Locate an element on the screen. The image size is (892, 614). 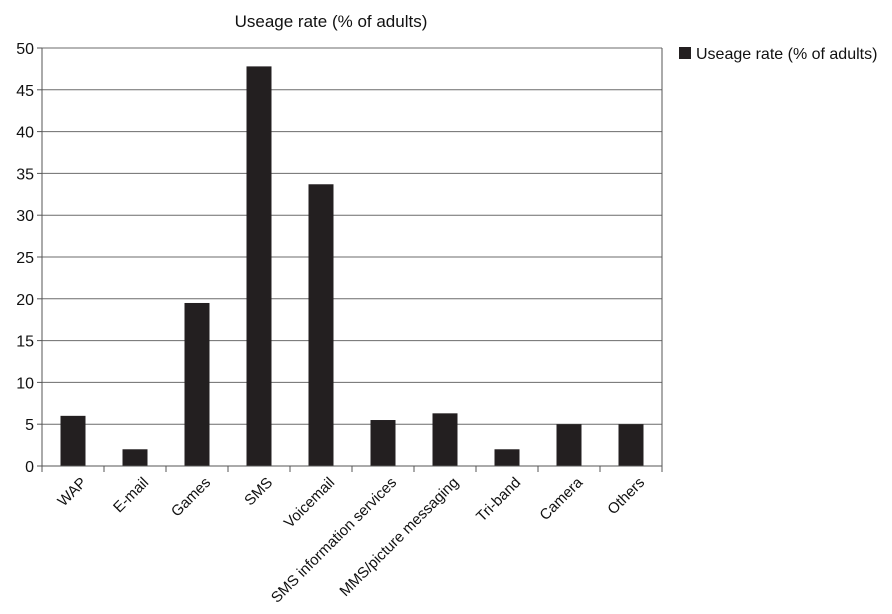
y-tick-labels: 0 5 10 15 20 25 30 35 40 45 50 is located at coordinates (29, 258).